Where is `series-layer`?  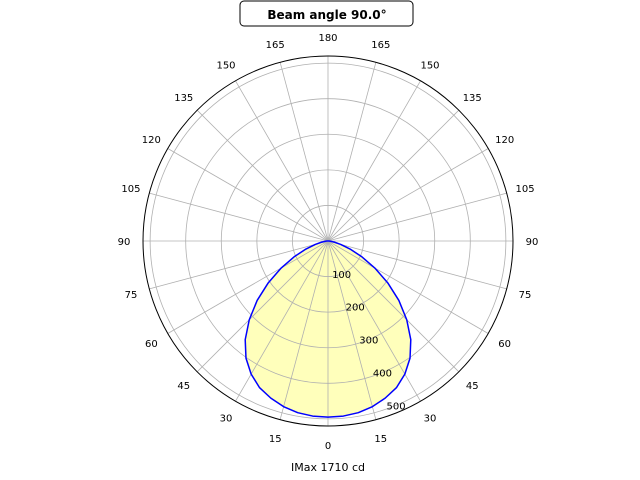 series-layer is located at coordinates (328, 329).